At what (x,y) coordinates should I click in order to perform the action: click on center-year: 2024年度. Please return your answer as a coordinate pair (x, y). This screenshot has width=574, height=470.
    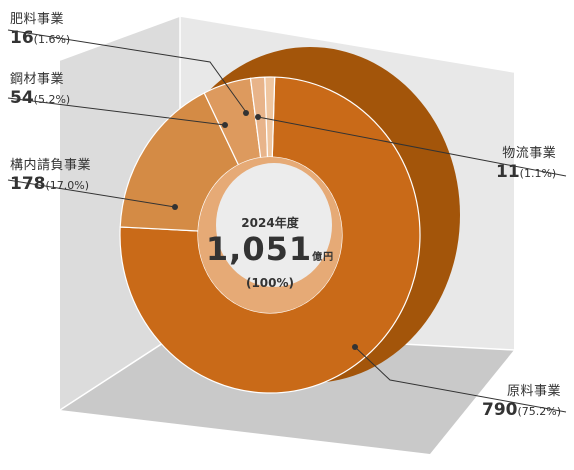
    Looking at the image, I should click on (270, 223).